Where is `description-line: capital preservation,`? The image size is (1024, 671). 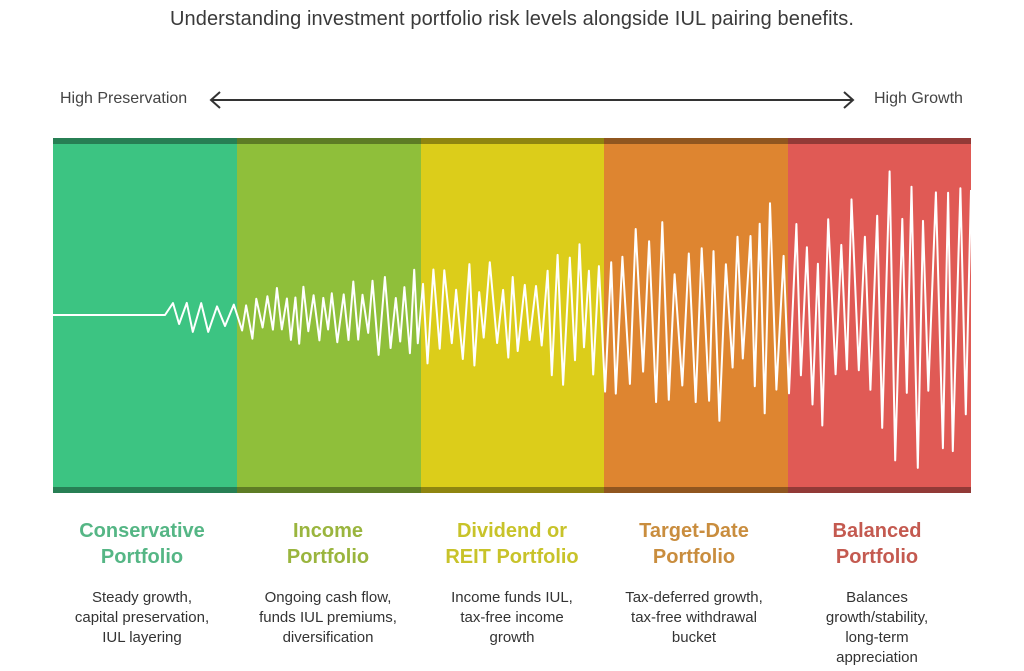
description-line: capital preservation, is located at coordinates (142, 617).